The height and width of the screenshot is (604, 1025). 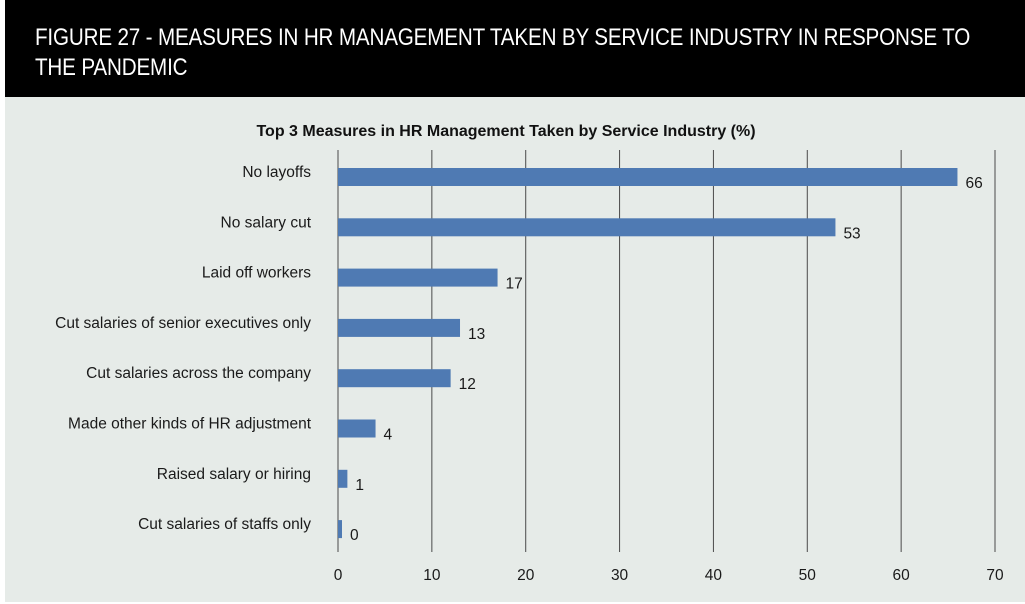 What do you see at coordinates (995, 575) in the screenshot?
I see `x-tick-label-70: 70` at bounding box center [995, 575].